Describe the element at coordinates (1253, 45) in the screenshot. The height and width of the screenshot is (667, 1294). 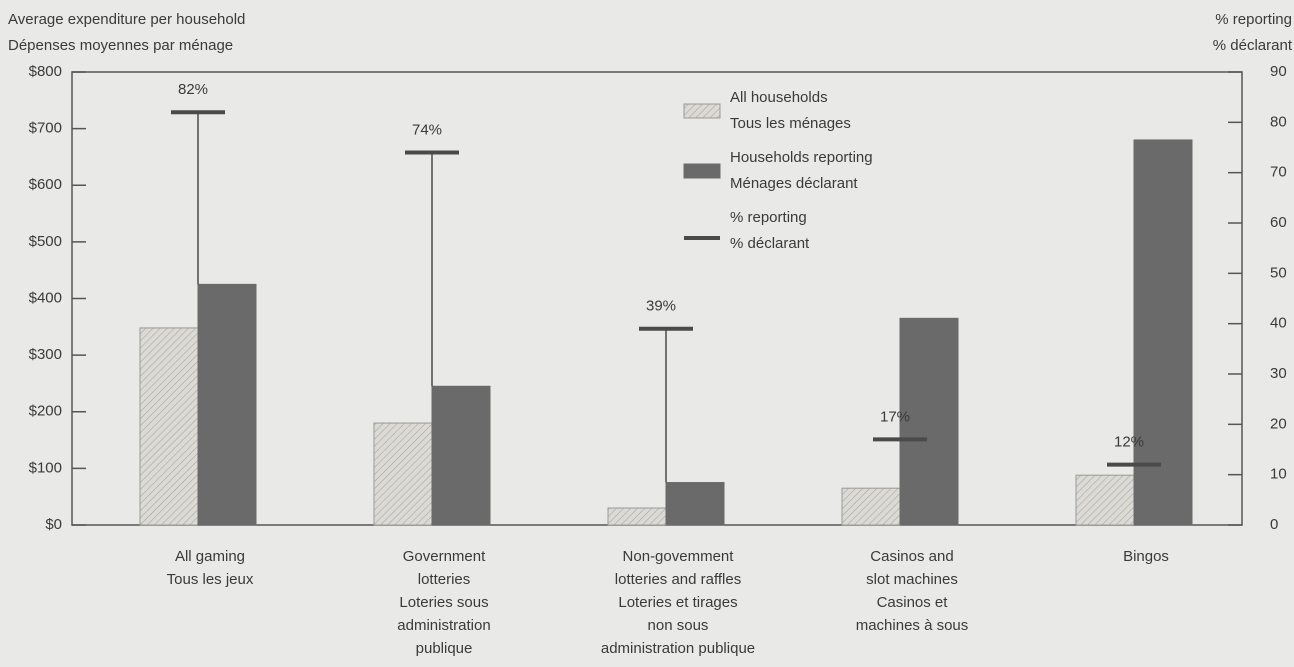
I see `y2-axis-title: % déclarant` at that location.